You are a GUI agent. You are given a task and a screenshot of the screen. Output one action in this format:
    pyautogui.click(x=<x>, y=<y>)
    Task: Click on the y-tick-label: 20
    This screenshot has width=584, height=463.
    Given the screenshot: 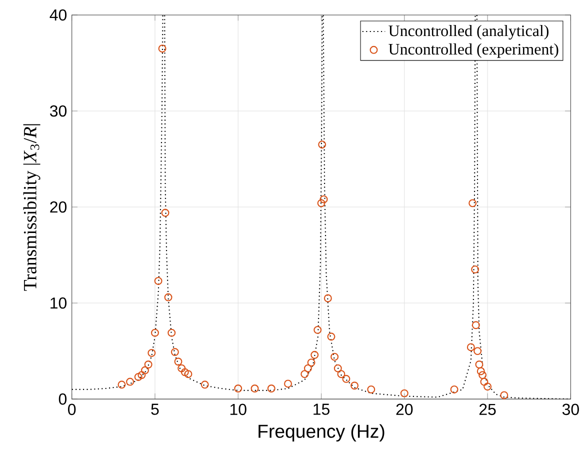 What is the action you would take?
    pyautogui.click(x=58, y=207)
    